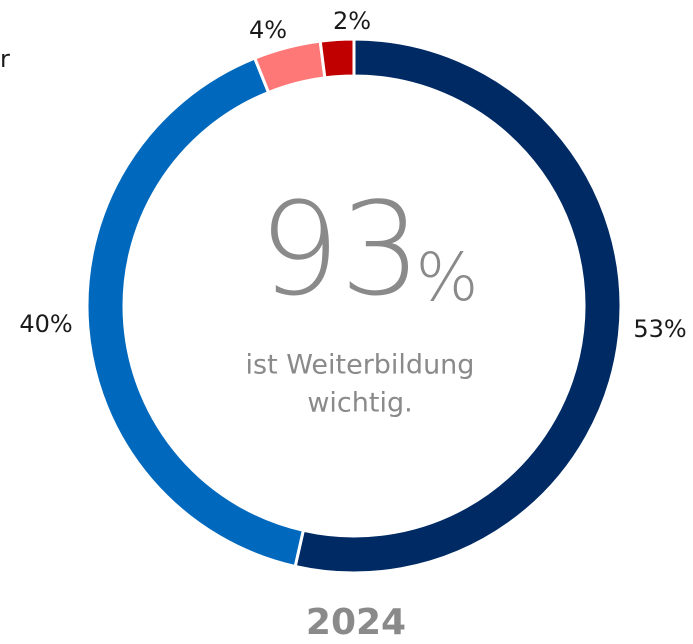 This screenshot has width=693, height=644. I want to click on data-label: 53%, so click(659, 329).